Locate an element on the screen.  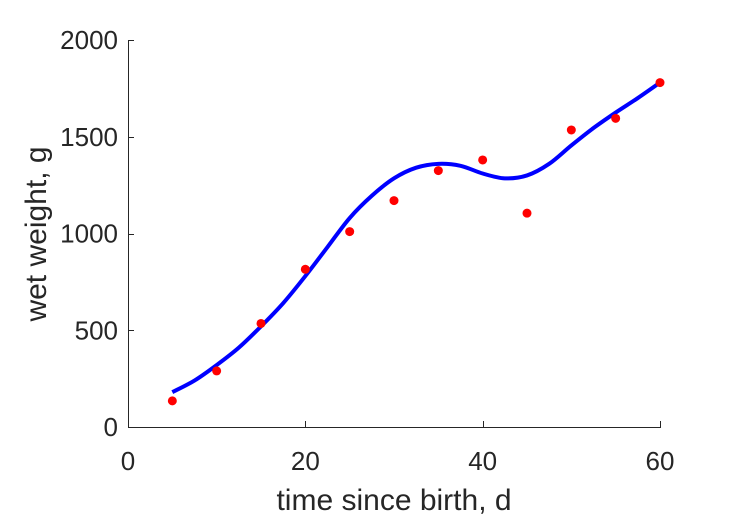
y-tick-label: 1500 is located at coordinates (89, 137).